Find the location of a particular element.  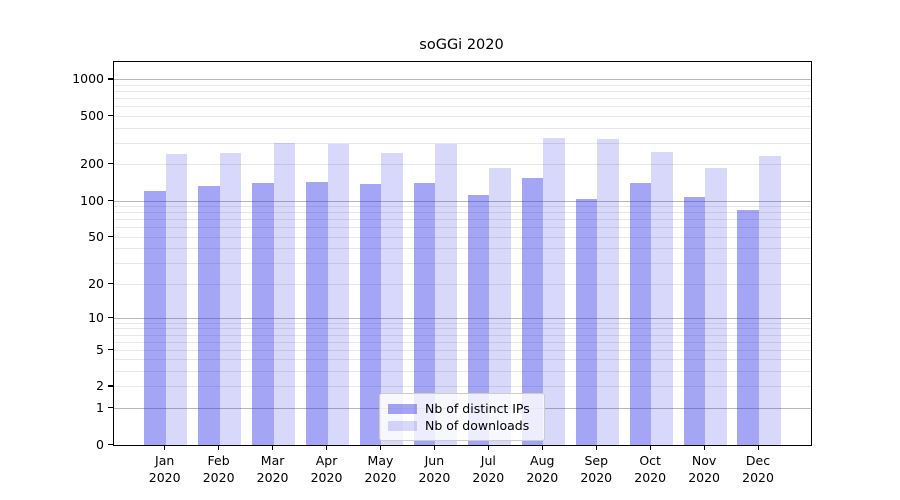

bar-downloads-jul is located at coordinates (500, 306).